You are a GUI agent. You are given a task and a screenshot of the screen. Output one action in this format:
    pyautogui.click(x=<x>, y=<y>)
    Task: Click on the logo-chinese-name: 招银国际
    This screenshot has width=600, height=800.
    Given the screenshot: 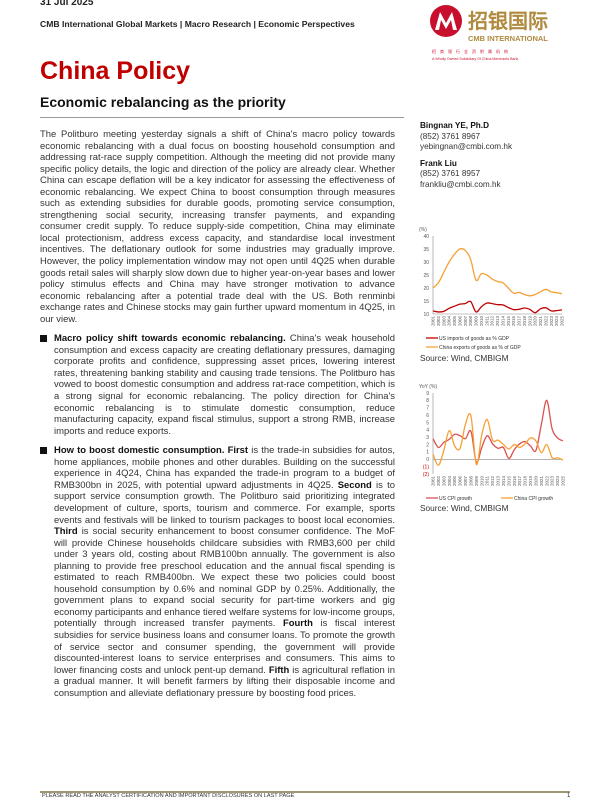 What is the action you would take?
    pyautogui.click(x=508, y=21)
    